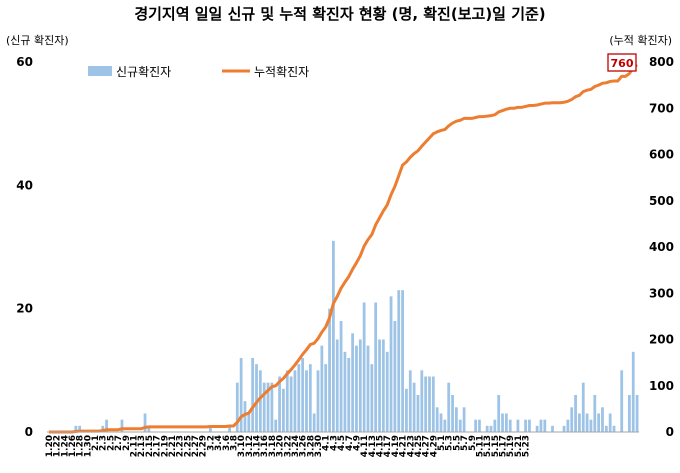  Describe the element at coordinates (465, 443) in the screenshot. I see `x-tick-label: 5.7` at that location.